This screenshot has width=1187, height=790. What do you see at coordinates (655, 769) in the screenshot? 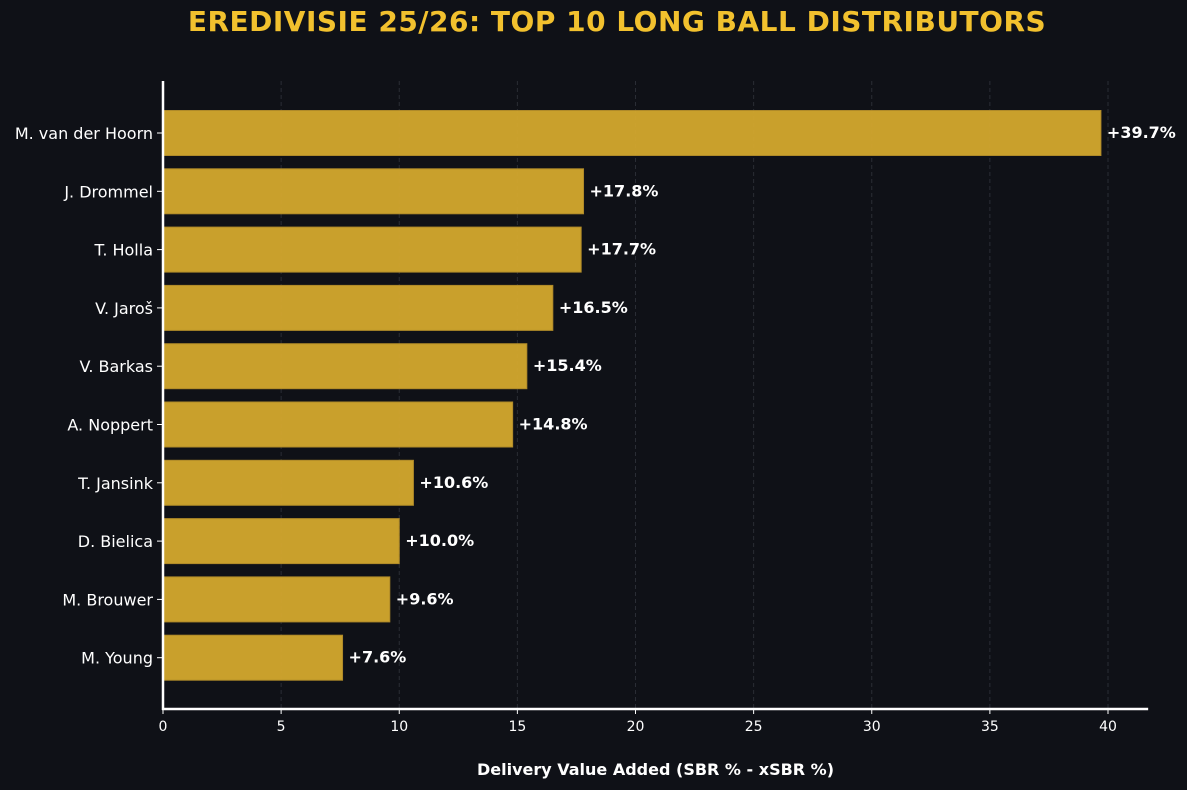
I see `x-axis-label: Delivery Value Added (SBR % - xSBR %)` at bounding box center [655, 769].